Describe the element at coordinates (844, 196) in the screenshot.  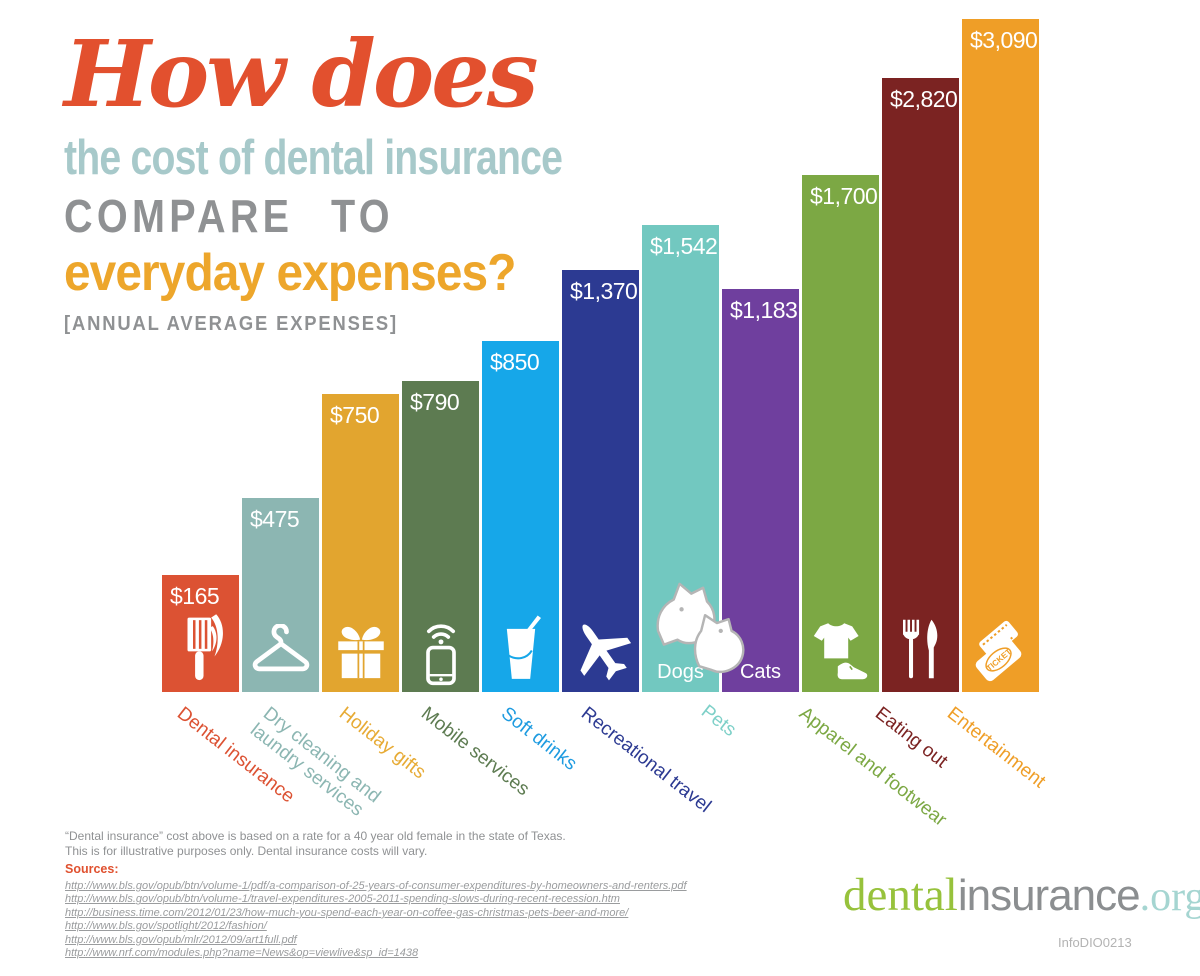
I see `bar-value-label: $1,700` at that location.